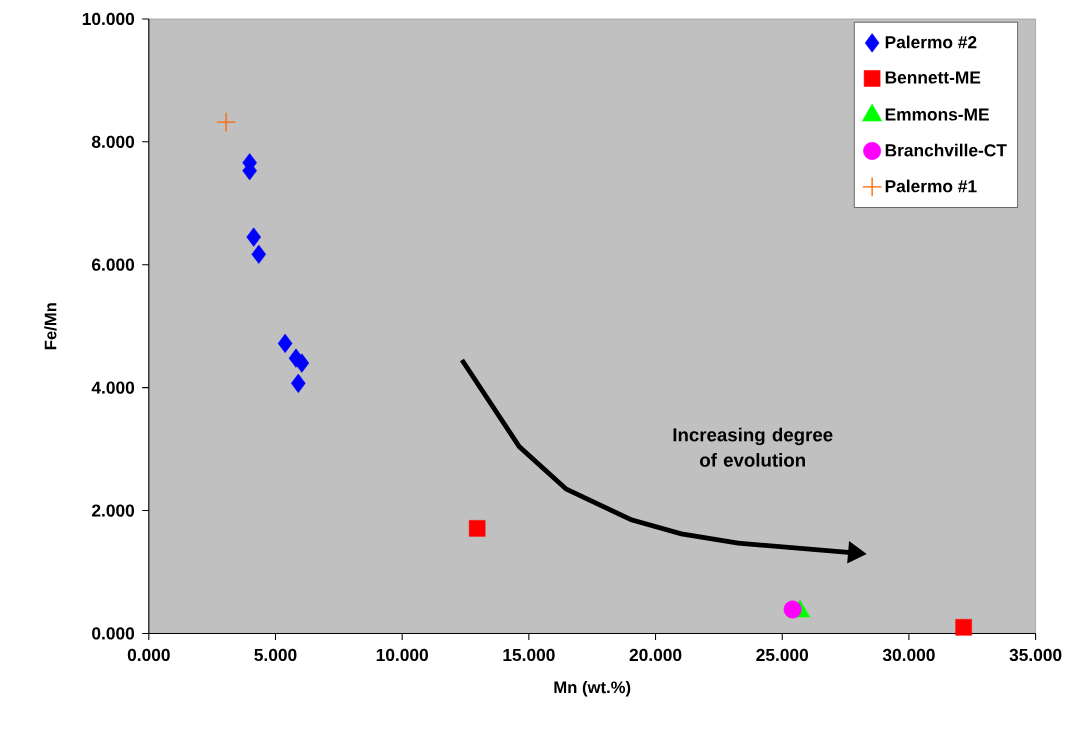  I want to click on y-tick-label: 8.000, so click(113, 141).